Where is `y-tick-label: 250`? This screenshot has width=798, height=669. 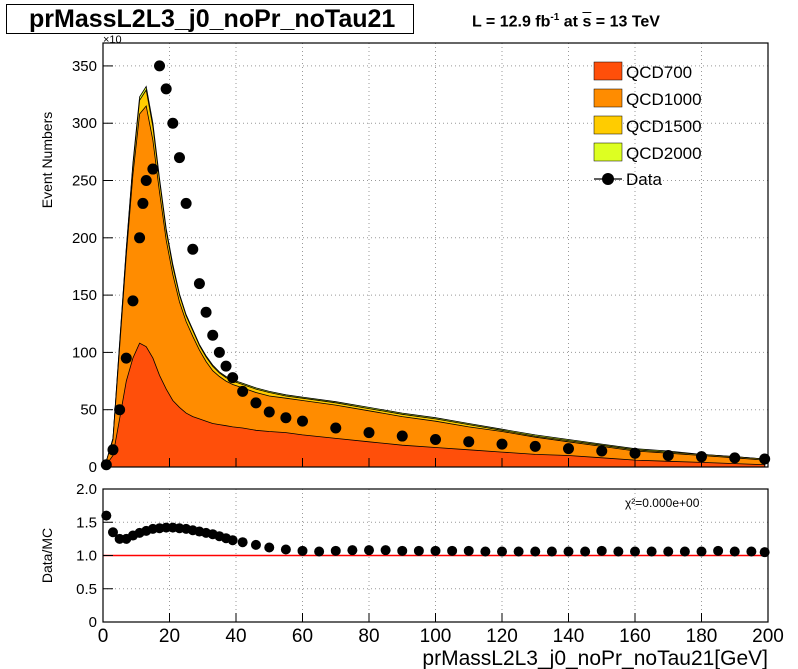 y-tick-label: 250 is located at coordinates (84, 181).